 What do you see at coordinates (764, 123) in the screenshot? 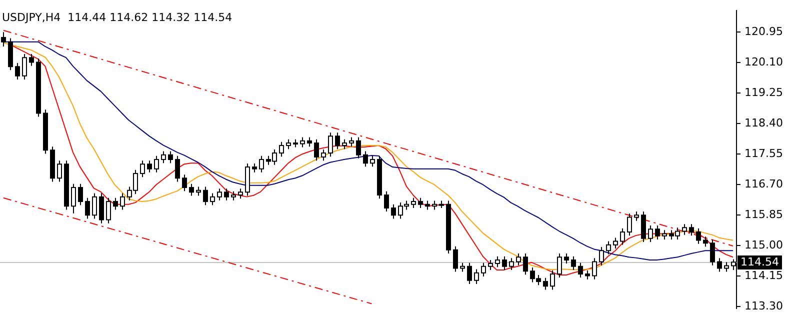
I see `y-tick-label: 118.40` at bounding box center [764, 123].